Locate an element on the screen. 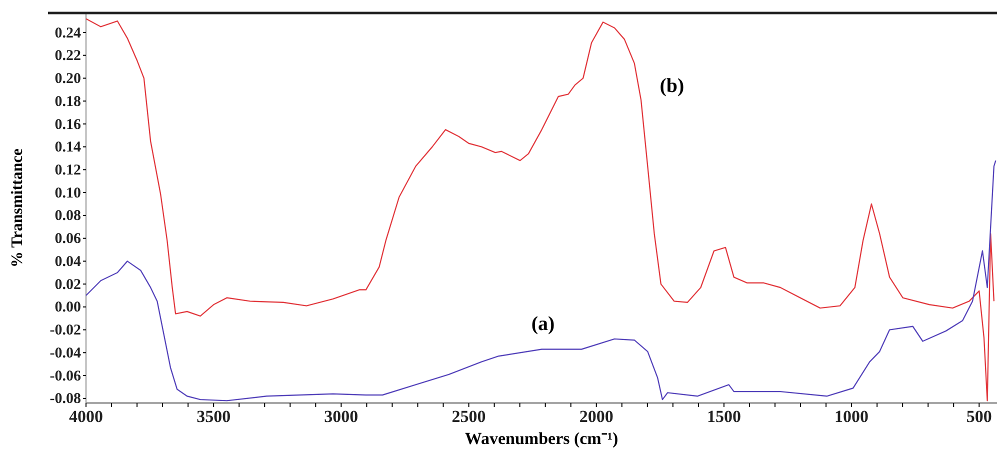 This screenshot has height=450, width=997. x-tick-label: 3000 is located at coordinates (341, 416).